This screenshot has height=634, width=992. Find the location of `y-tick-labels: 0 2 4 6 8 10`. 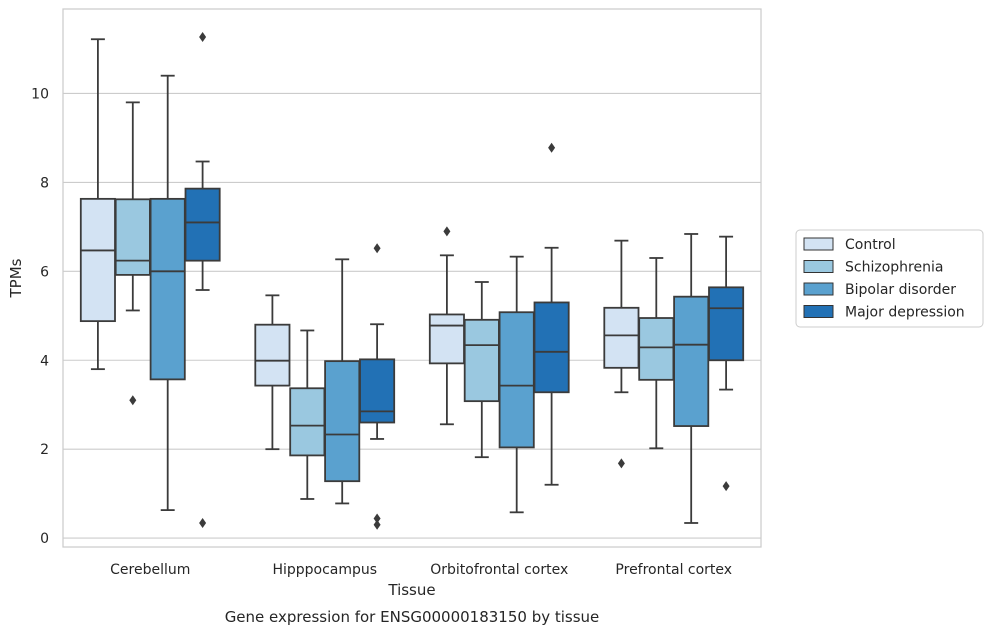

y-tick-labels: 0 2 4 6 8 10 is located at coordinates (40, 316).